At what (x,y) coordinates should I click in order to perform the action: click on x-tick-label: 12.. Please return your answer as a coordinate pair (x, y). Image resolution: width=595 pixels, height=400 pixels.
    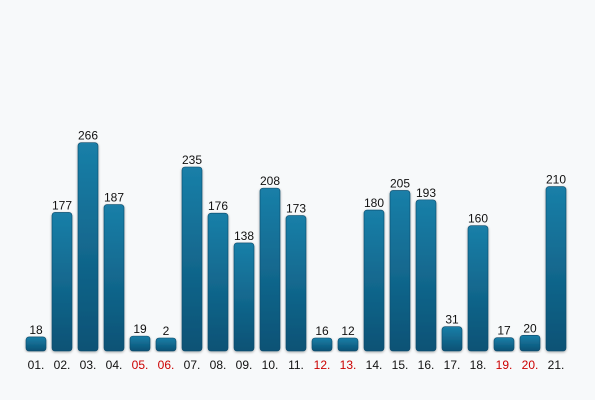
    Looking at the image, I should click on (322, 365).